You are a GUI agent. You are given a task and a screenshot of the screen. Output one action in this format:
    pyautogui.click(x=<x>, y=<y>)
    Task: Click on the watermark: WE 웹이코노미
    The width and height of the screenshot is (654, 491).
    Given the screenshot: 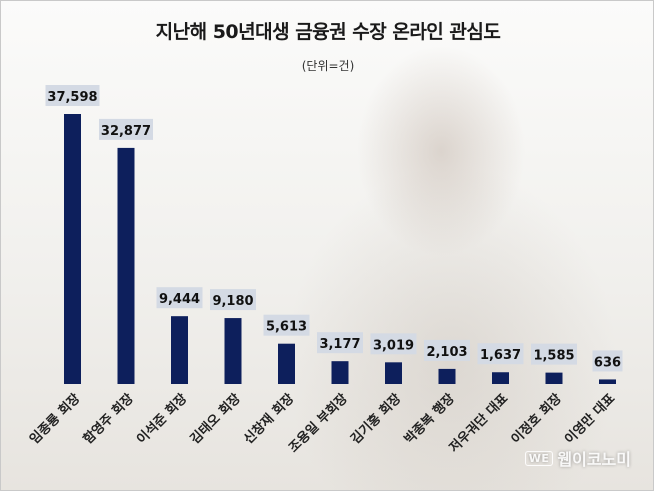 What is the action you would take?
    pyautogui.click(x=577, y=458)
    